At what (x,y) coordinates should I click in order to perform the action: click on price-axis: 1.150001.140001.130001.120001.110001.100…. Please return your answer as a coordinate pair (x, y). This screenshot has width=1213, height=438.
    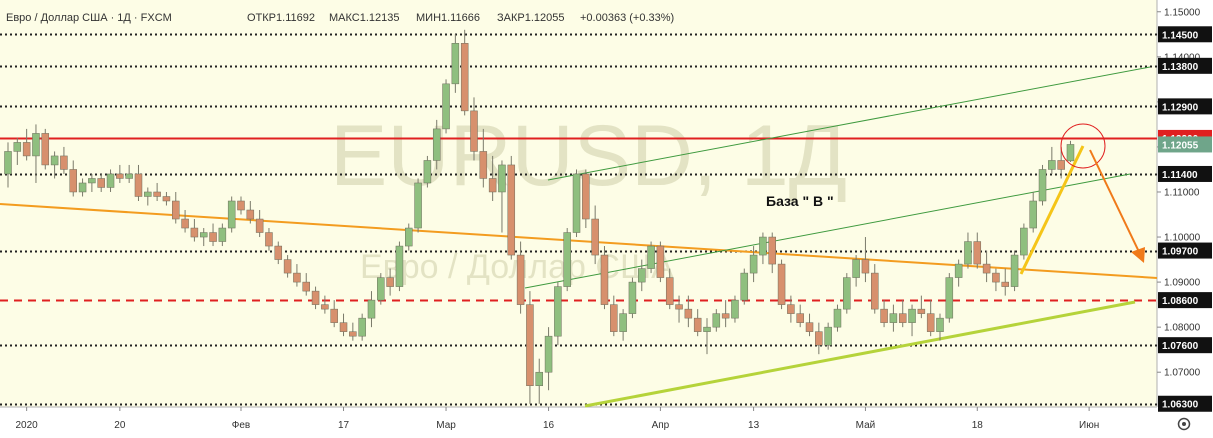
    Looking at the image, I should click on (1184, 209).